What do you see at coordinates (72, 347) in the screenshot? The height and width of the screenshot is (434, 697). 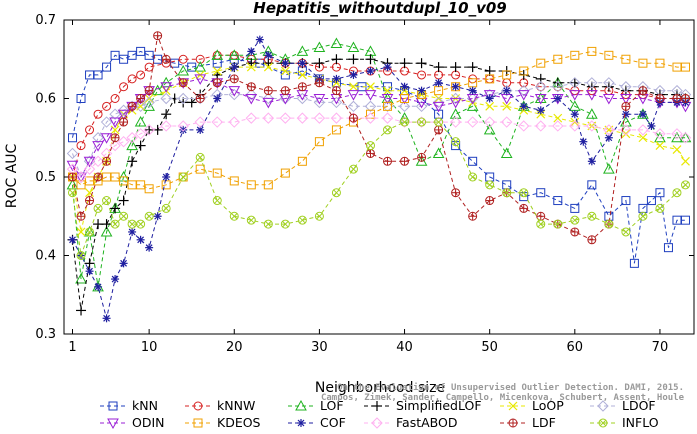 I see `x-tick-label: 1` at bounding box center [72, 347].